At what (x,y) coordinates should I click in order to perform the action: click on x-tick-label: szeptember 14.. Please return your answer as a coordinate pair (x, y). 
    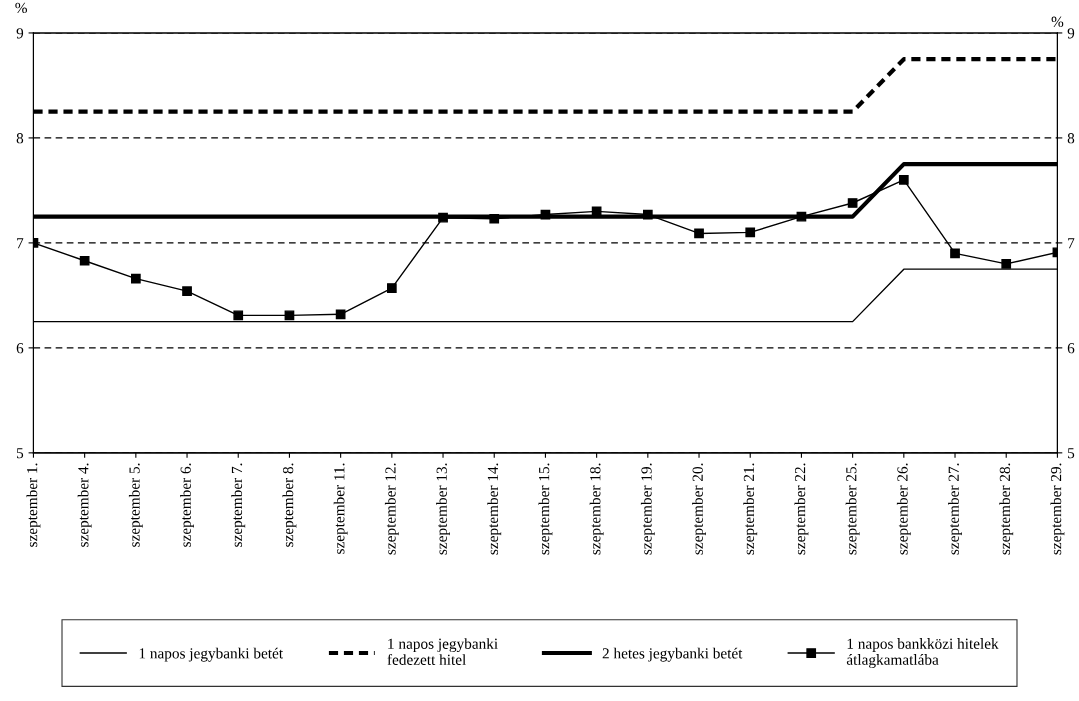
    Looking at the image, I should click on (494, 509).